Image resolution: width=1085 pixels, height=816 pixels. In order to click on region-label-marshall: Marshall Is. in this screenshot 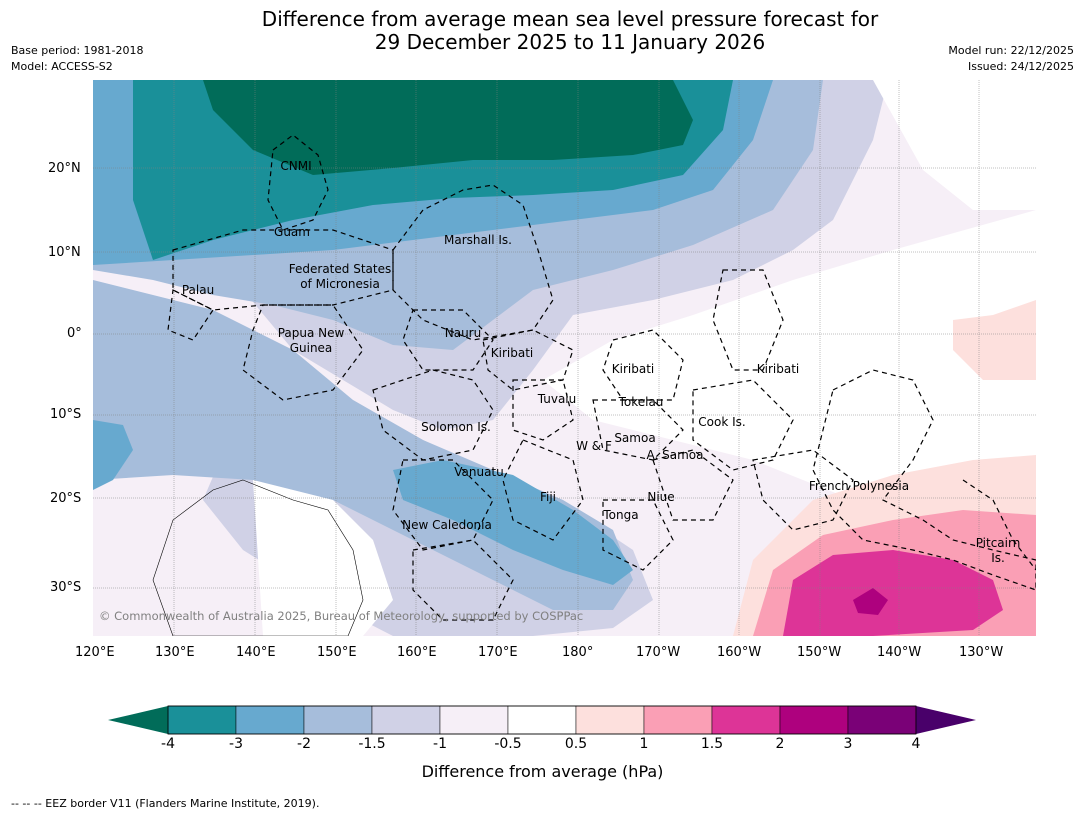, I will do `click(478, 240)`.